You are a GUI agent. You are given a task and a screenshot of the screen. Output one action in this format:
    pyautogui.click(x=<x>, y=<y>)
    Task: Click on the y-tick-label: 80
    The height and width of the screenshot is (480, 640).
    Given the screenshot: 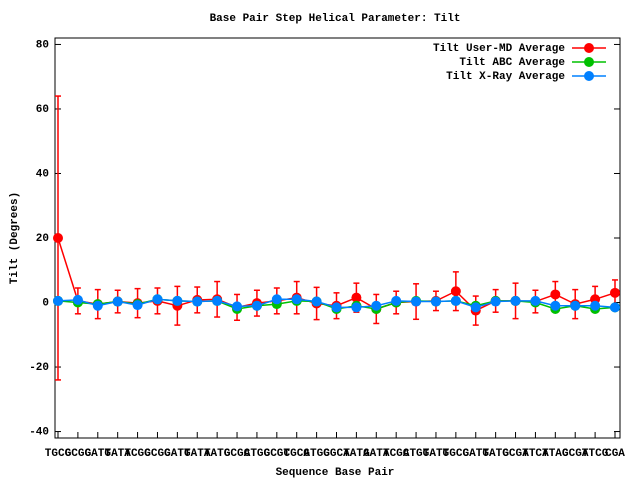 What is the action you would take?
    pyautogui.click(x=42, y=45)
    